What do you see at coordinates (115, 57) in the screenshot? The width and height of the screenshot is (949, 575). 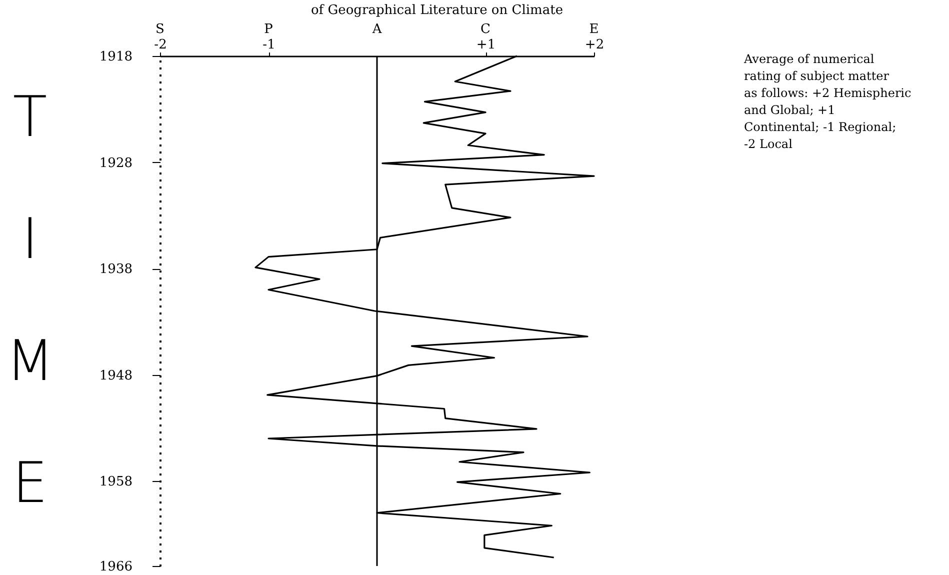 I see `y-tick-label: 1918` at bounding box center [115, 57].